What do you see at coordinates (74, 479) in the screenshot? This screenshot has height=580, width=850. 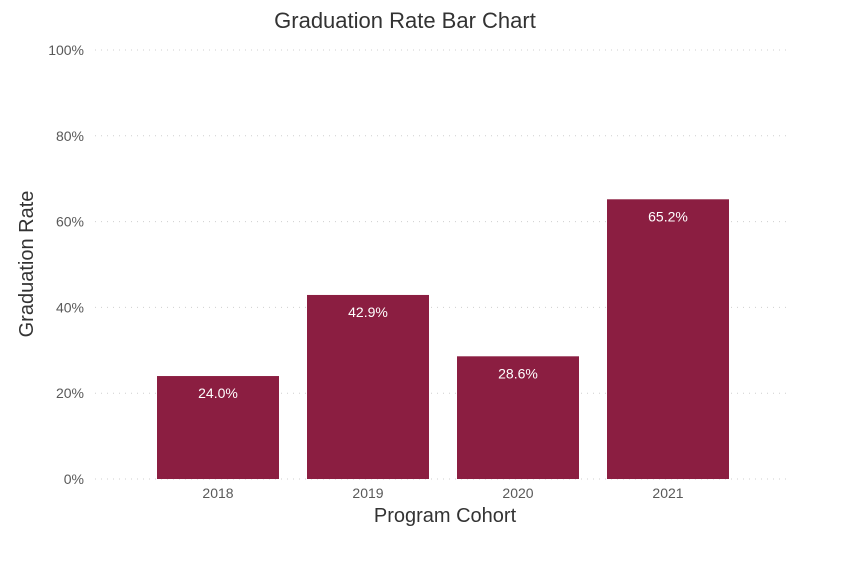 I see `y-tick-label: 0%` at bounding box center [74, 479].